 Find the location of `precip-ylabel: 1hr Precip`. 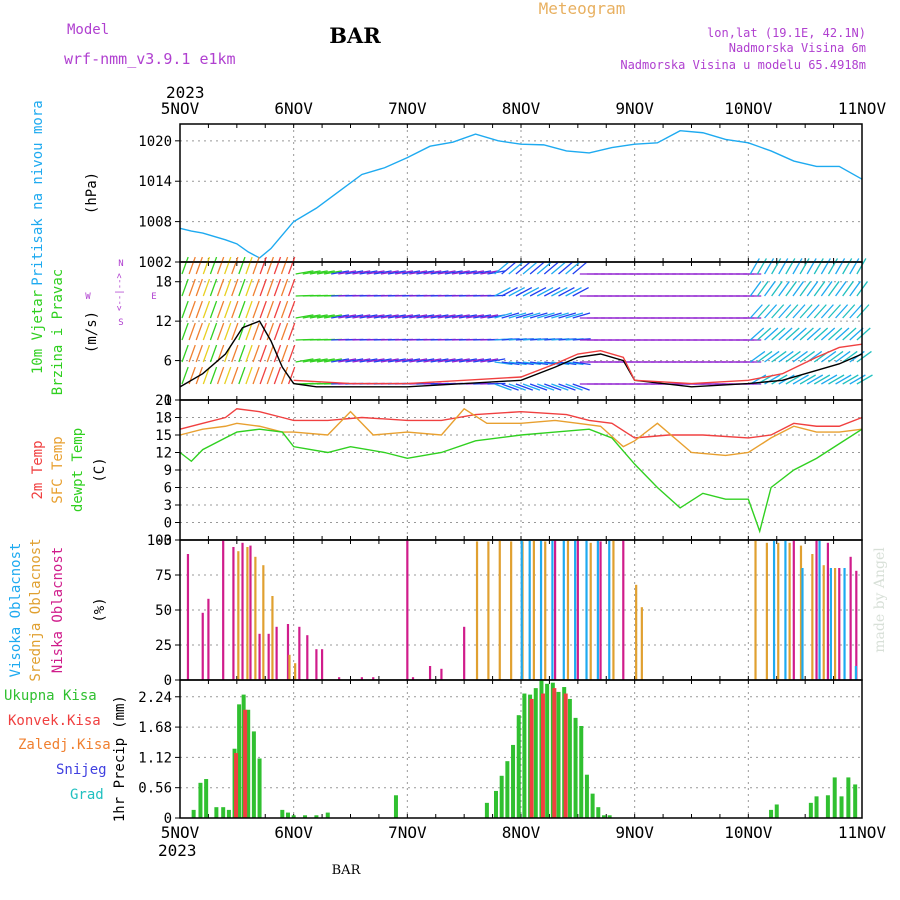

precip-ylabel: 1hr Precip is located at coordinates (120, 780).